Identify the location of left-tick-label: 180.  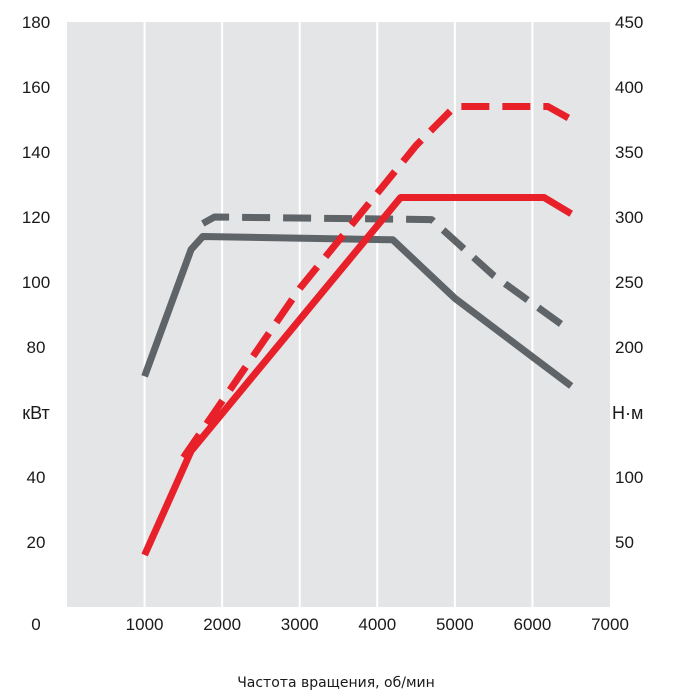
(36, 22).